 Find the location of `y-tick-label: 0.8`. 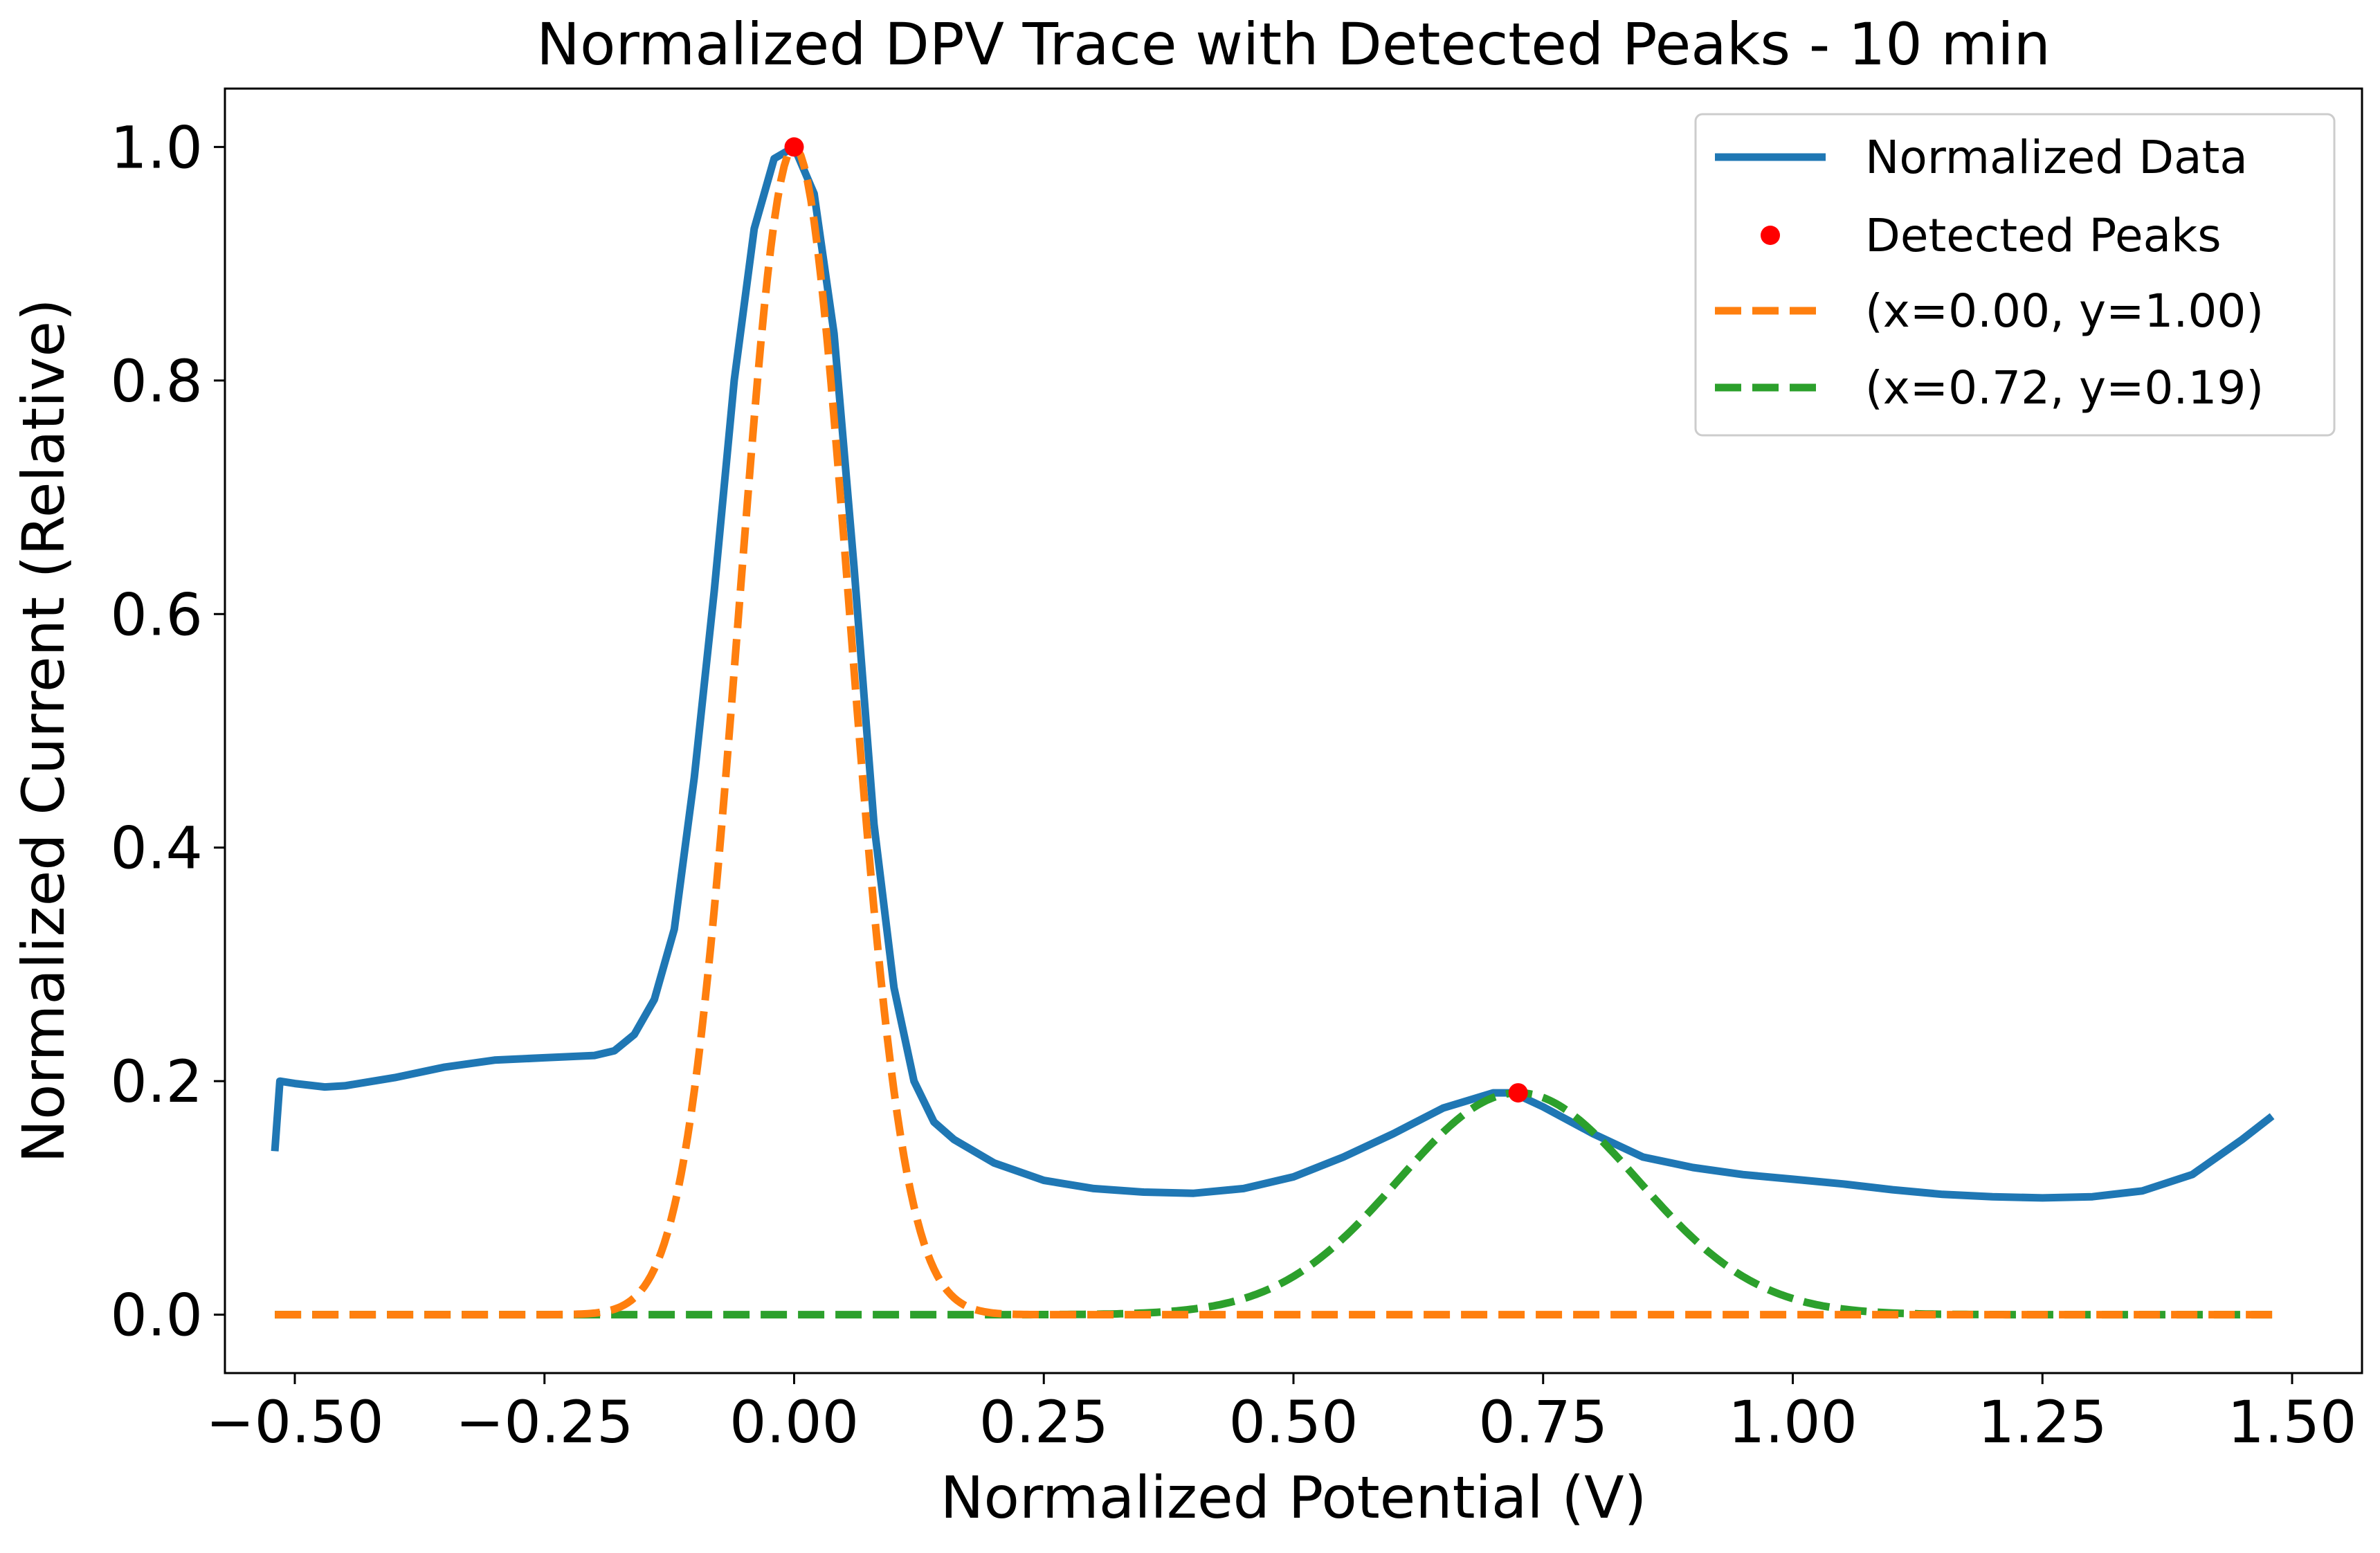

y-tick-label: 0.8 is located at coordinates (156, 381).